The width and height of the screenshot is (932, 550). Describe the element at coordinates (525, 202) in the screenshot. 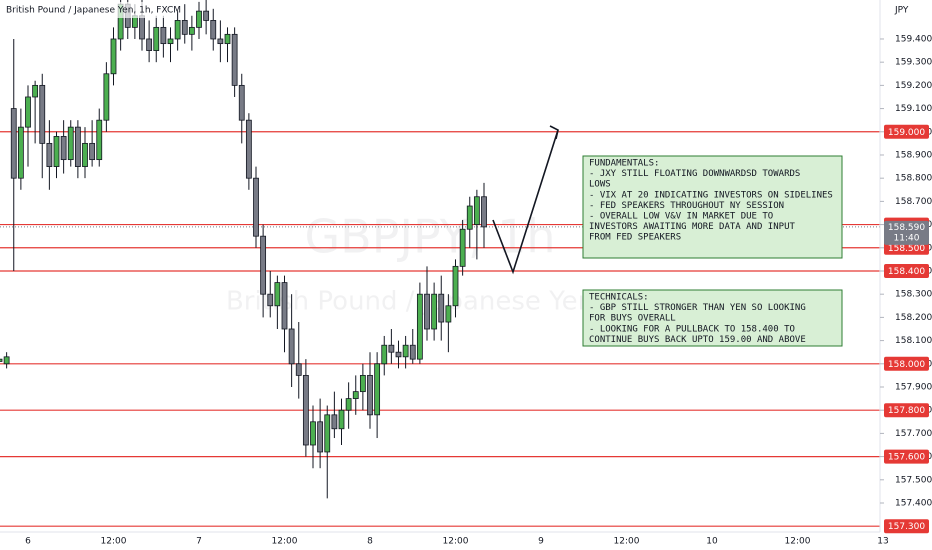

I see `forecast-path` at that location.